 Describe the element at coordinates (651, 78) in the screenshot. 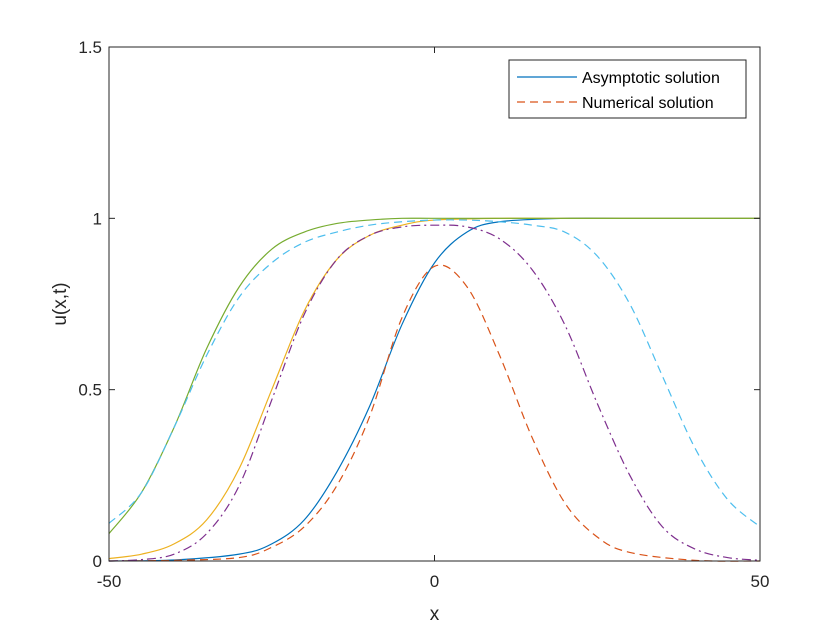

I see `legend-label-asymptotic: Asymptotic solution` at that location.